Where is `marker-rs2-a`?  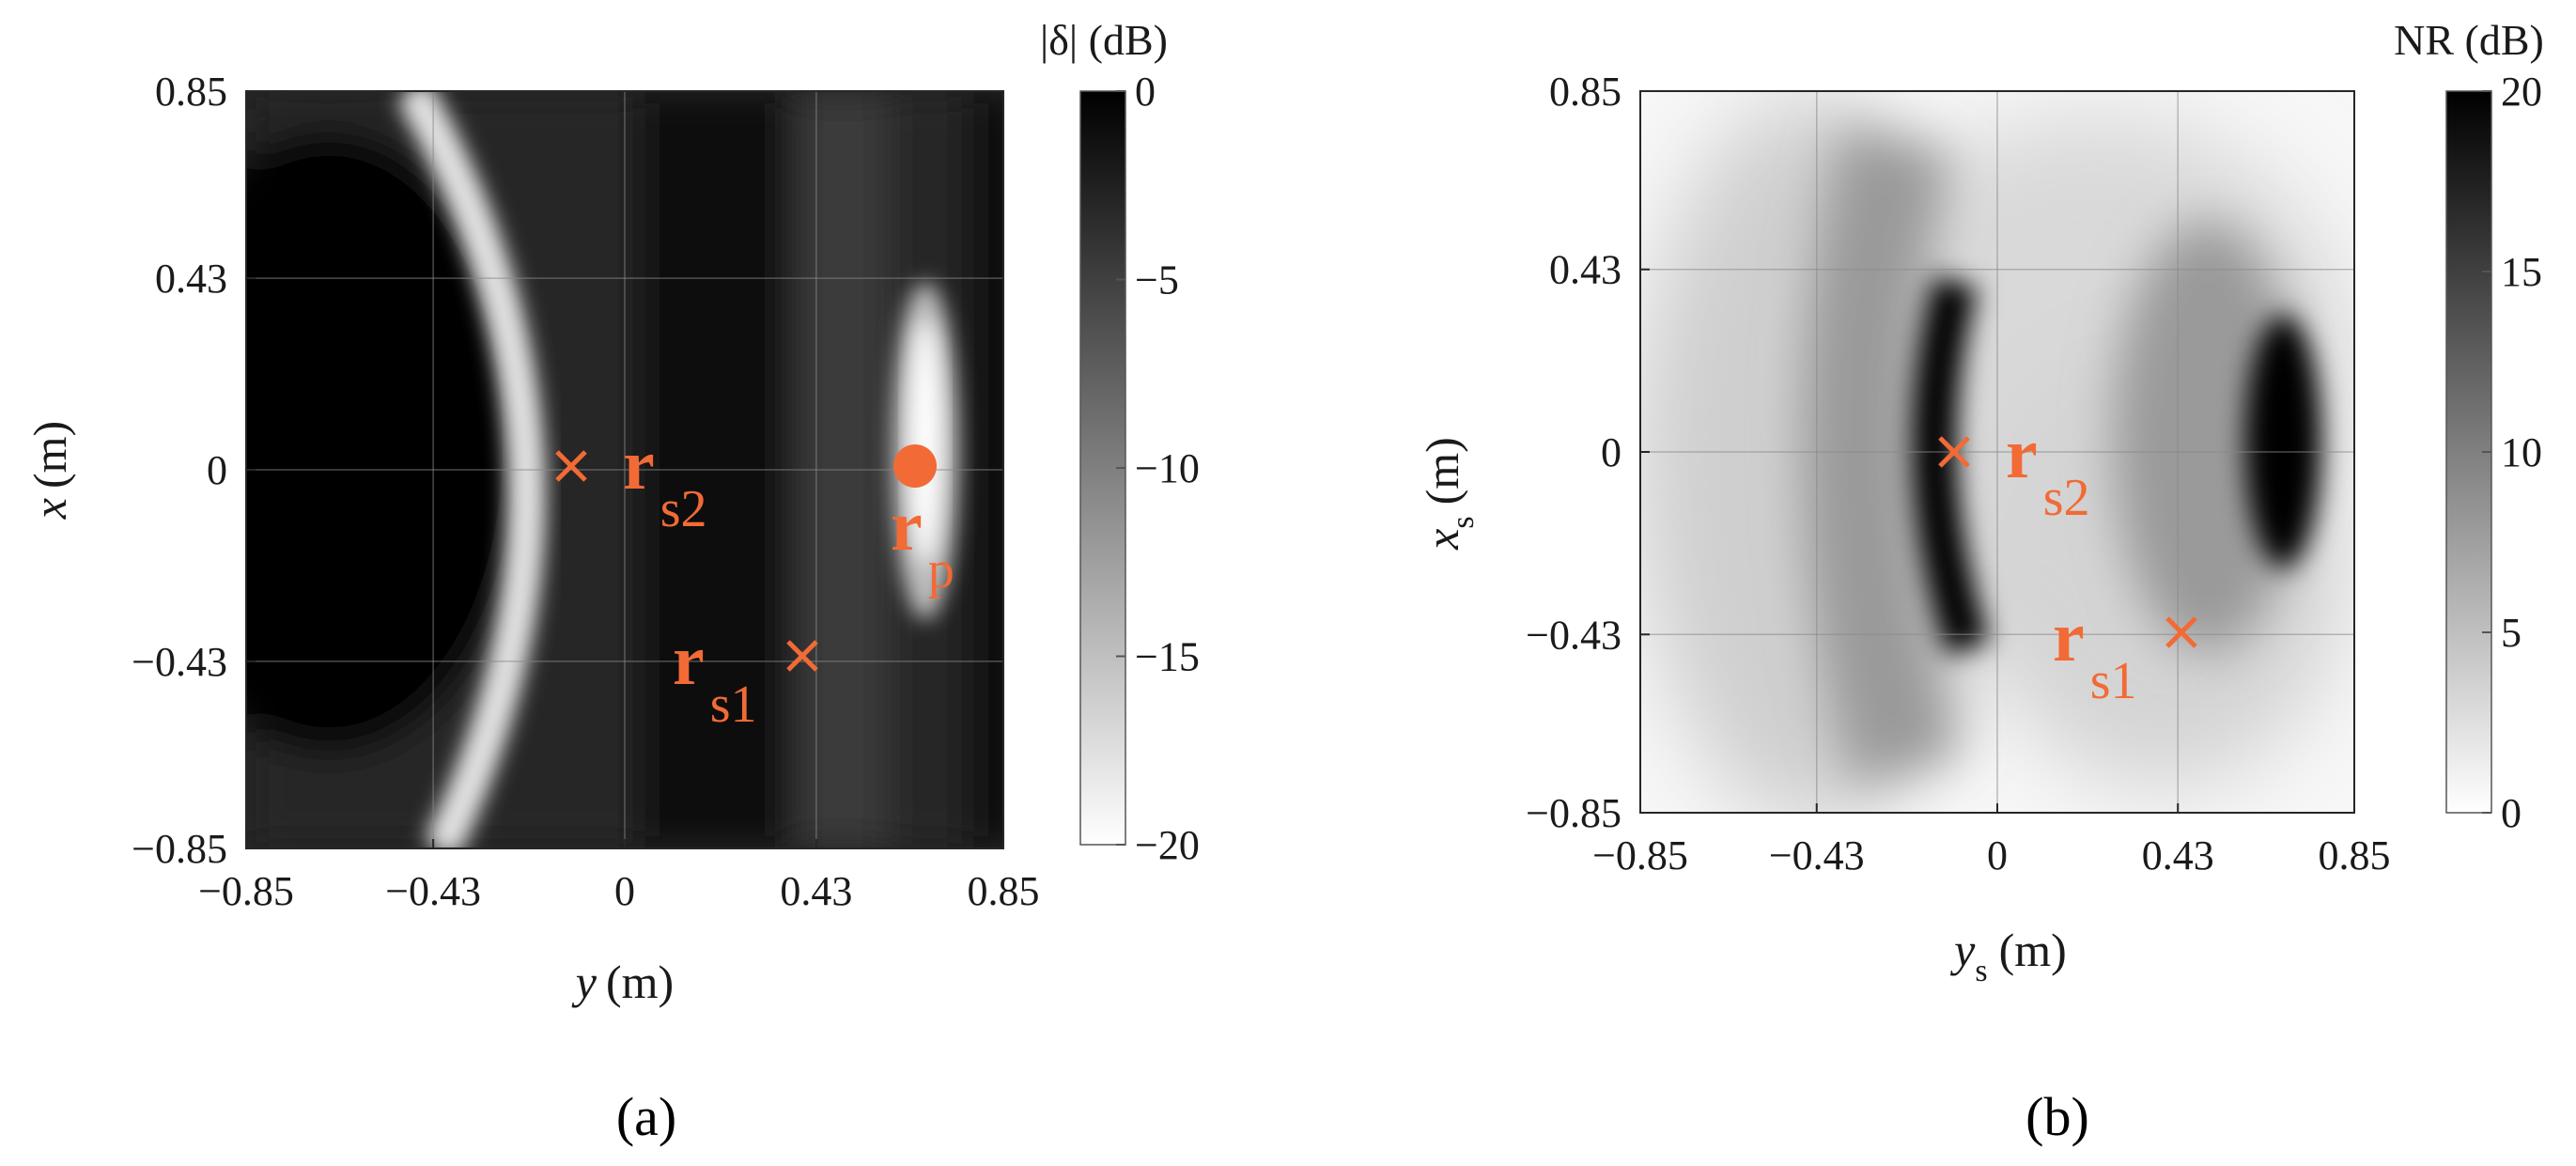
marker-rs2-a is located at coordinates (571, 466).